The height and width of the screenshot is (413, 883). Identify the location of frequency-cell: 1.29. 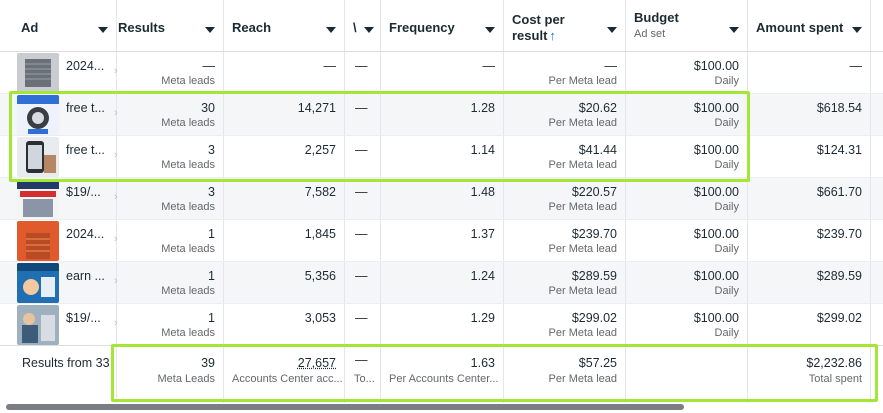
(442, 324).